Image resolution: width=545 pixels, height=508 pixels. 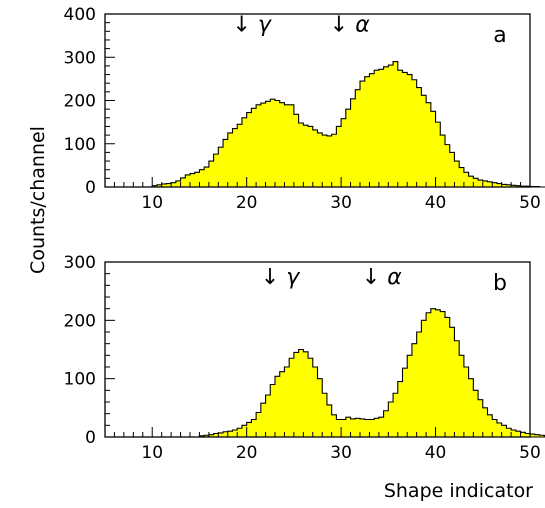 What do you see at coordinates (458, 491) in the screenshot?
I see `x-axis-label: Shape indicator` at bounding box center [458, 491].